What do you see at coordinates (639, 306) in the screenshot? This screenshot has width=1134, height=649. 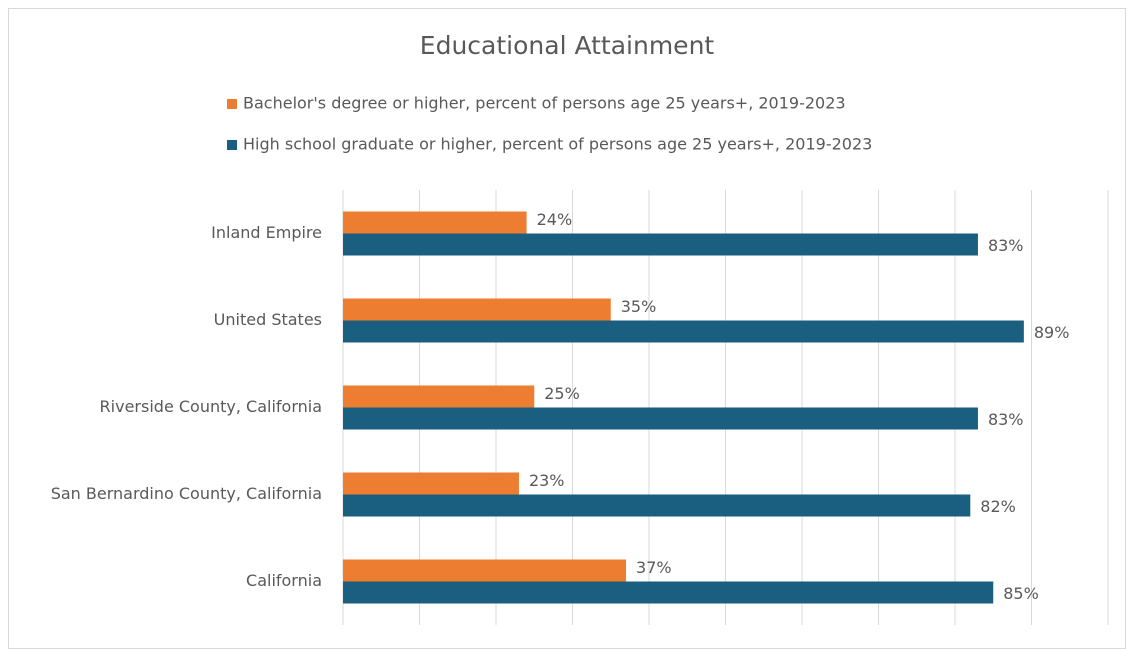 I see `data-label: 35%` at bounding box center [639, 306].